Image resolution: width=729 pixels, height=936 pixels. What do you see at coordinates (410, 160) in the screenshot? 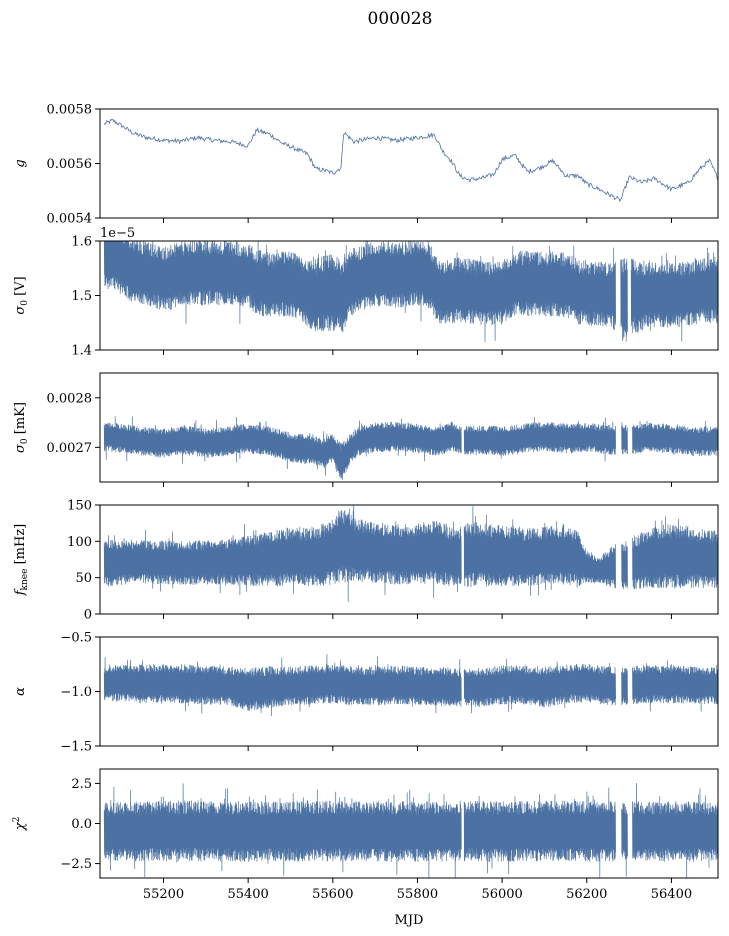
I see `series-line` at bounding box center [410, 160].